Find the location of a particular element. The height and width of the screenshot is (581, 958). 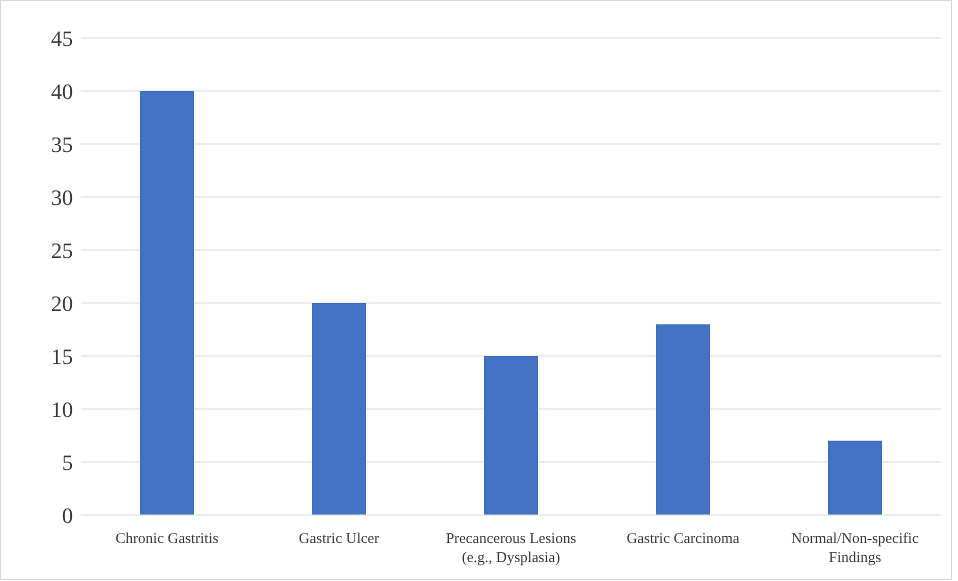

x-tick-label: Gastric Ulcer is located at coordinates (339, 539).